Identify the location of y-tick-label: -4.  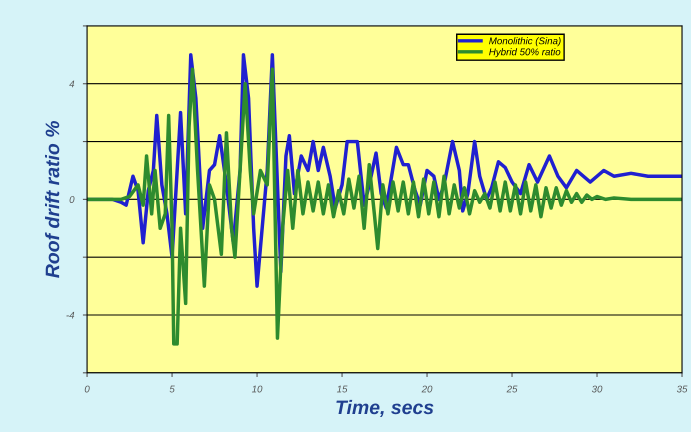
(70, 315).